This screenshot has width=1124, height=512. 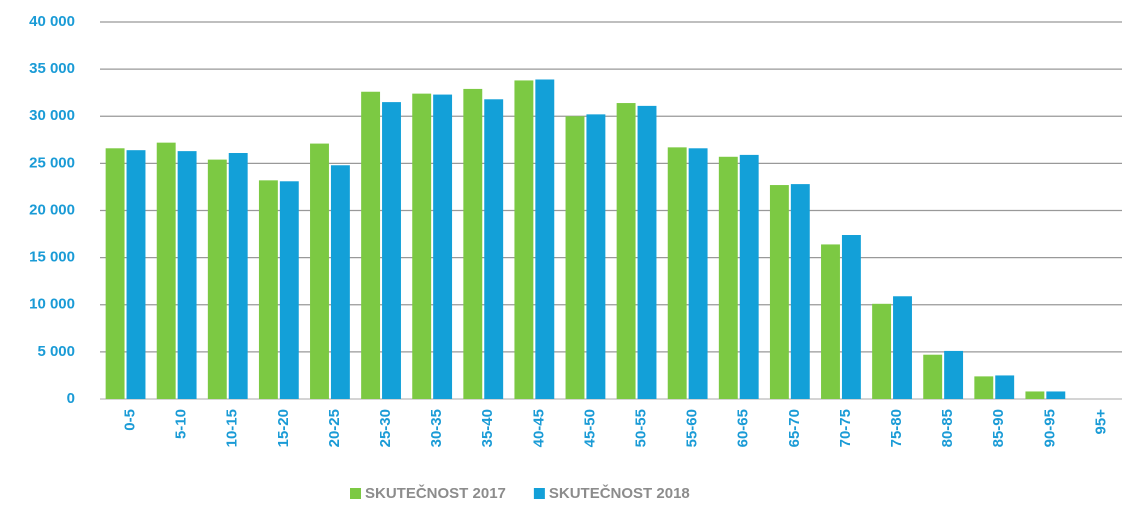 What do you see at coordinates (52, 115) in the screenshot?
I see `y-tick-label: 30 000` at bounding box center [52, 115].